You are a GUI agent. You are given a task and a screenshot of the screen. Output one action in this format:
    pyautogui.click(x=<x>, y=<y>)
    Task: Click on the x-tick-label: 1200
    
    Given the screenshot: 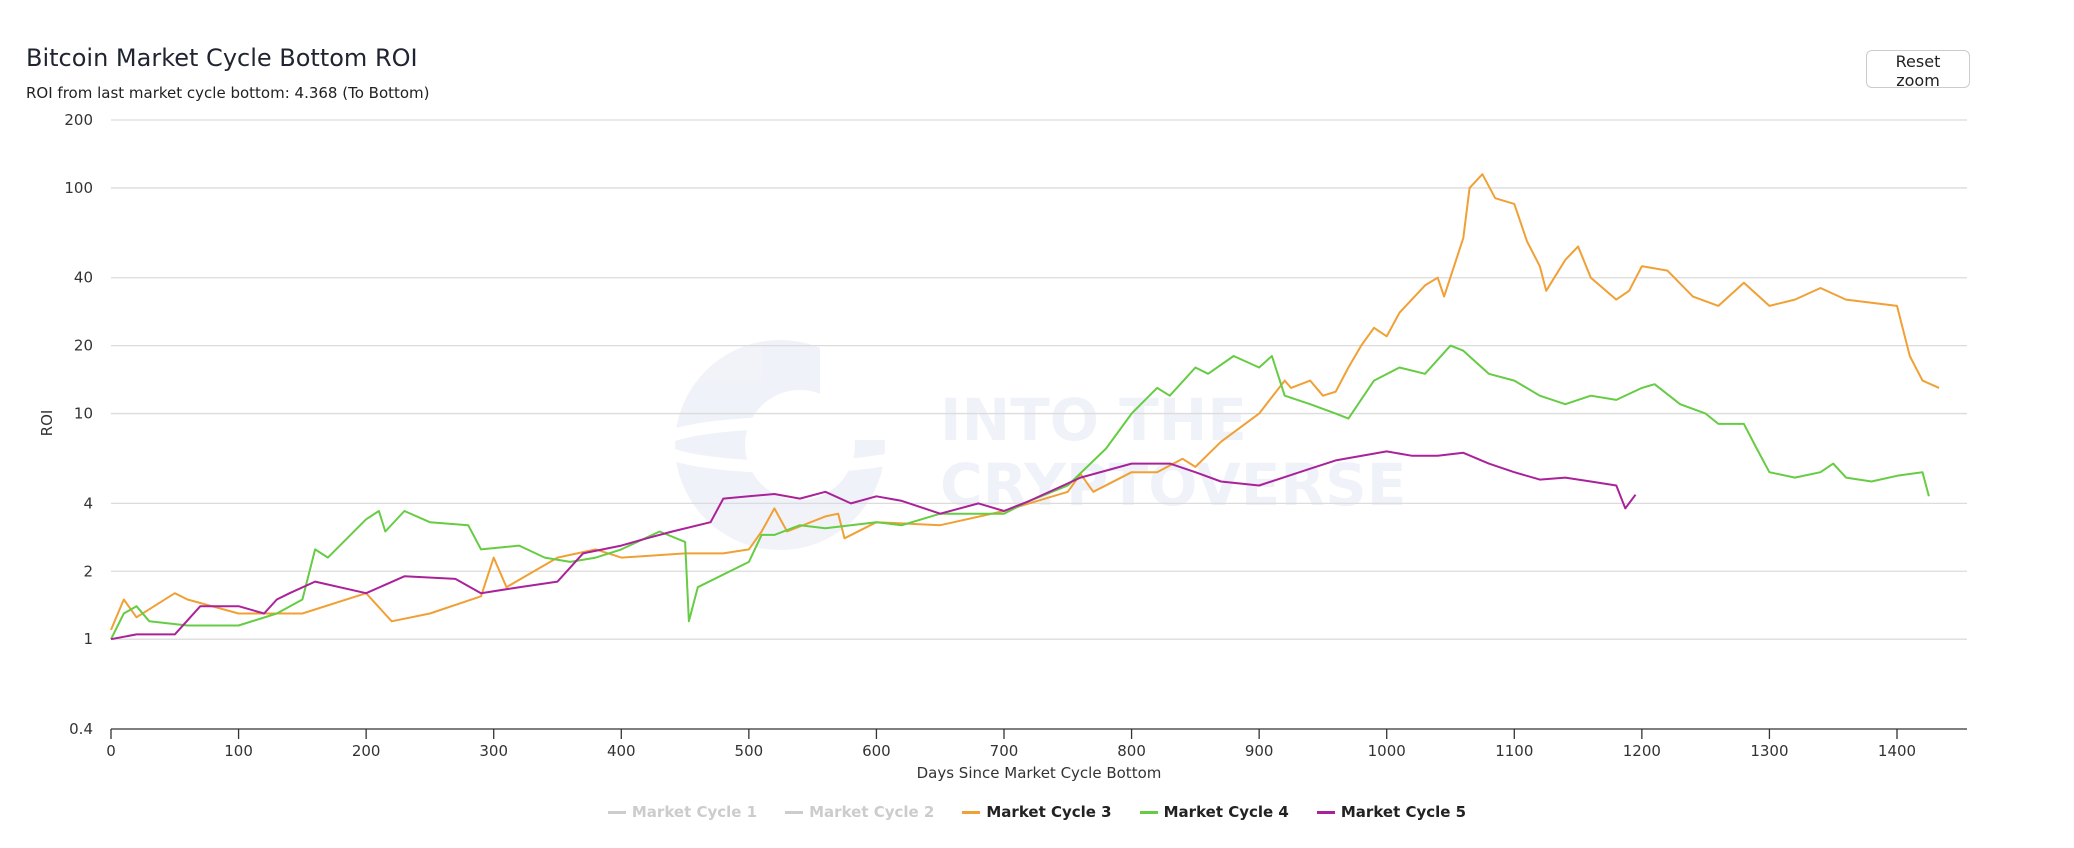 What is the action you would take?
    pyautogui.click(x=1642, y=751)
    